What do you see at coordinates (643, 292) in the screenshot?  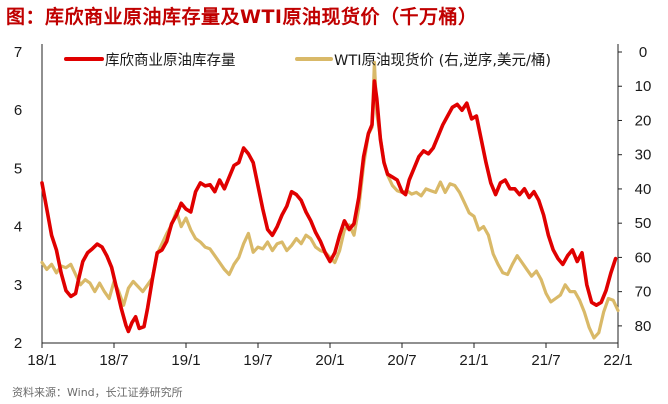 I see `y-right-tick-label: 70` at bounding box center [643, 292].